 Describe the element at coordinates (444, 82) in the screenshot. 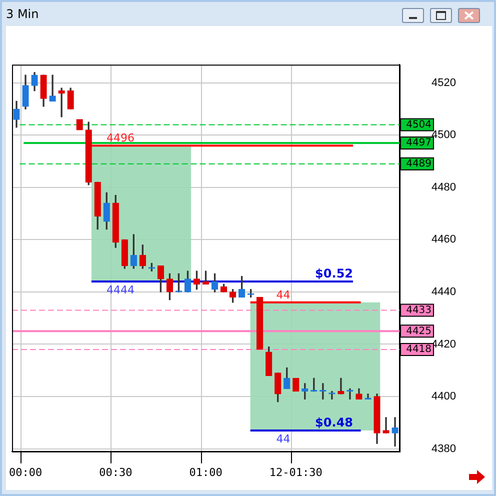

I see `y-tick-label: 4520` at that location.